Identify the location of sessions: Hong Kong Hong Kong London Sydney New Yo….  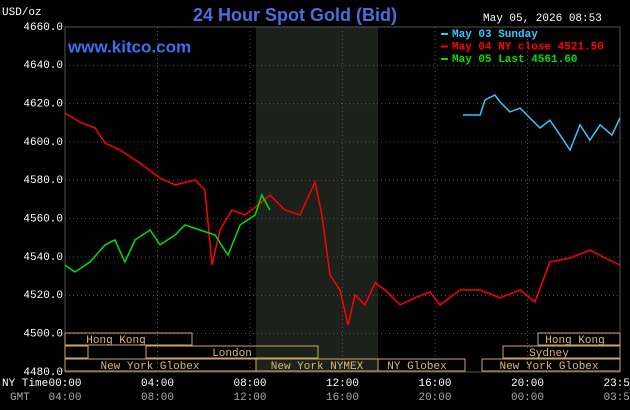
(342, 352).